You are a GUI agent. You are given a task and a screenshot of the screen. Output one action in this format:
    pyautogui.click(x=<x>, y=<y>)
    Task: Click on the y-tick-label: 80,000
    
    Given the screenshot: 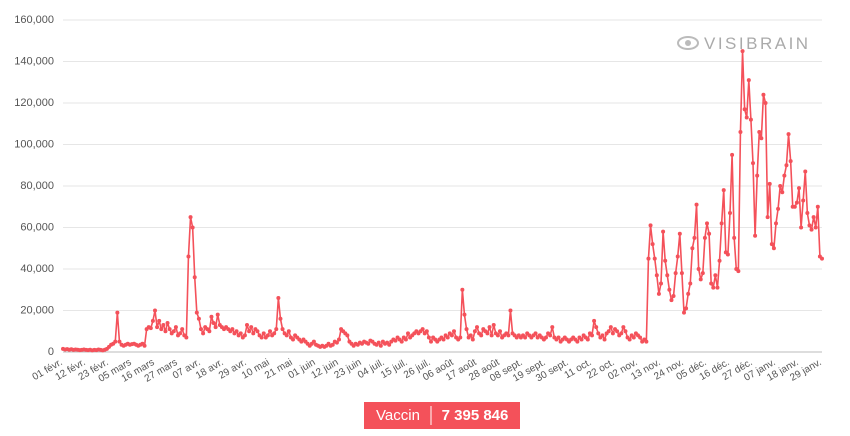 What is the action you would take?
    pyautogui.click(x=37, y=186)
    